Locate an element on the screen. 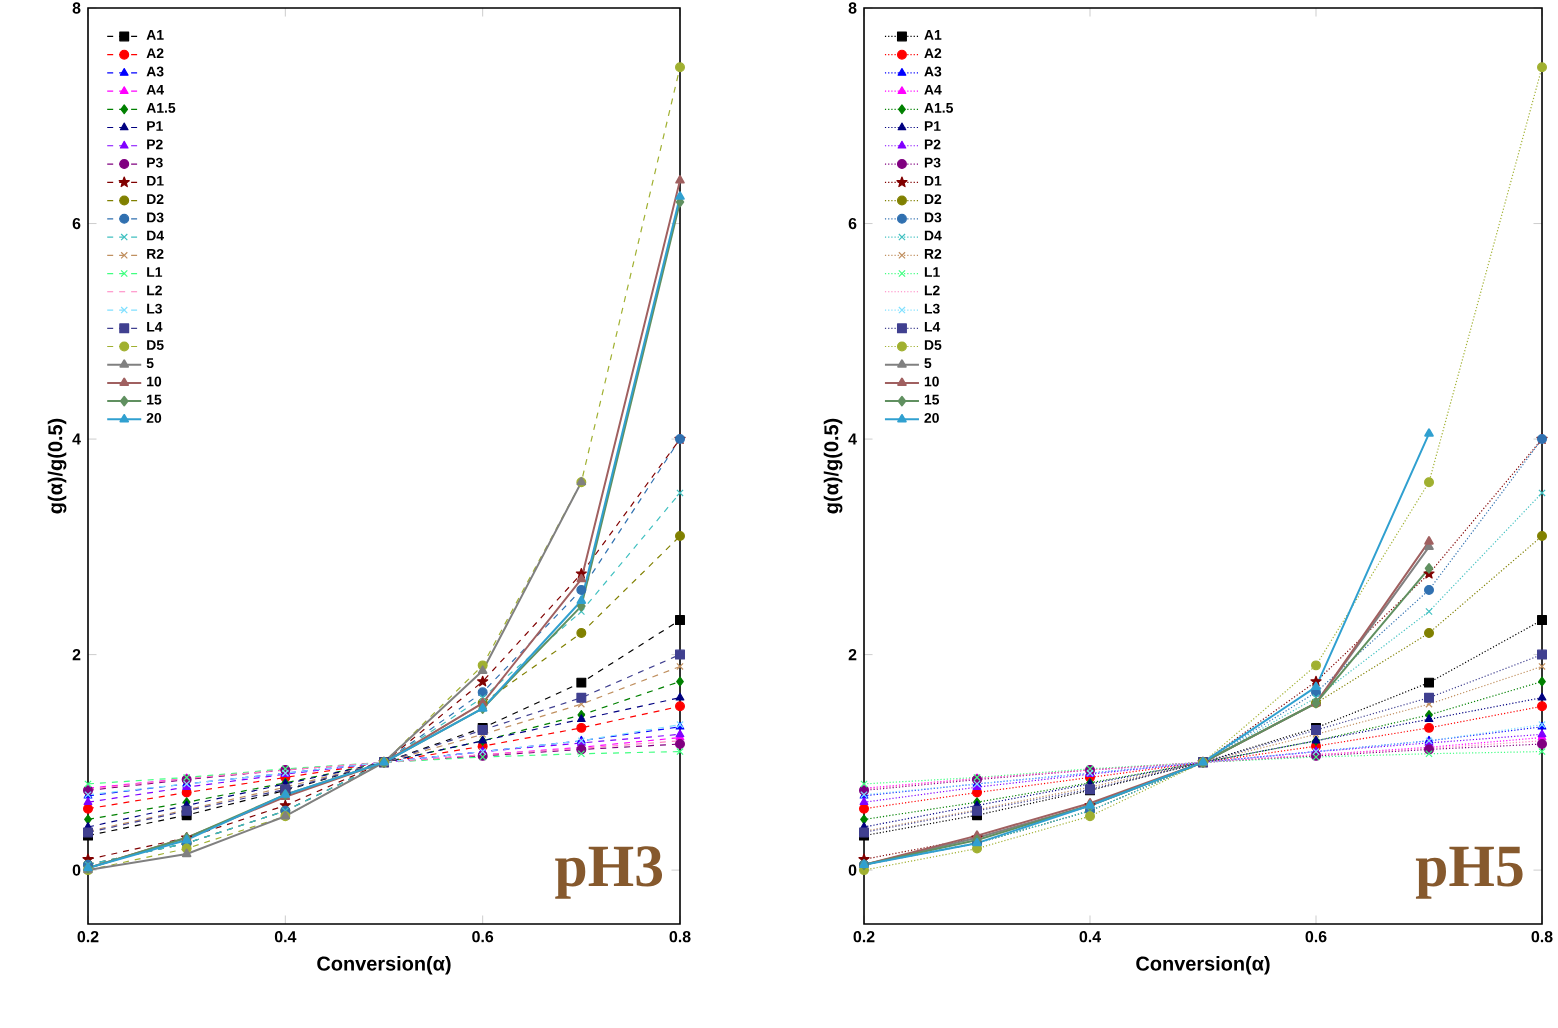 This screenshot has height=1028, width=1558. annotation: pH5 is located at coordinates (1469, 872).